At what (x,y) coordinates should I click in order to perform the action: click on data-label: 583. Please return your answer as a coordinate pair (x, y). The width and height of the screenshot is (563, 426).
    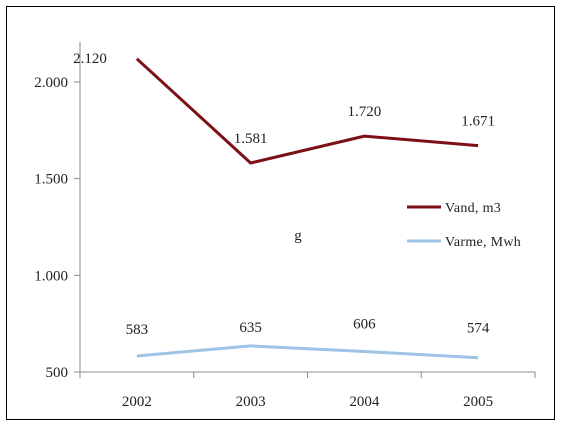
    Looking at the image, I should click on (137, 330).